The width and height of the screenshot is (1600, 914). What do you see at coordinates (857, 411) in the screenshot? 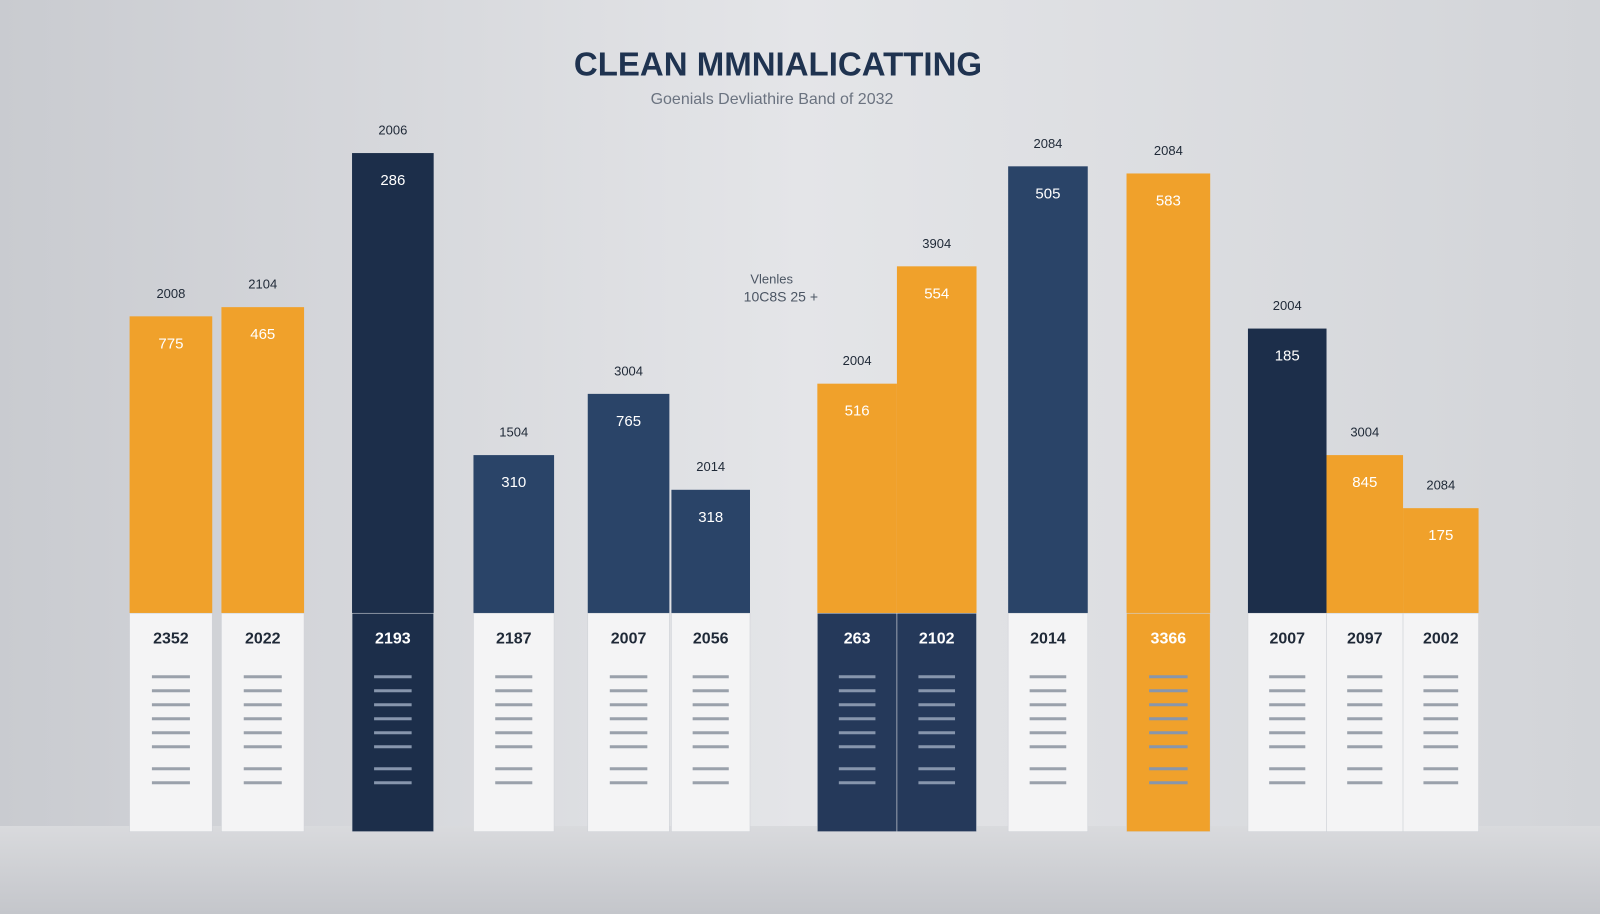
I see `value-label: 516` at bounding box center [857, 411].